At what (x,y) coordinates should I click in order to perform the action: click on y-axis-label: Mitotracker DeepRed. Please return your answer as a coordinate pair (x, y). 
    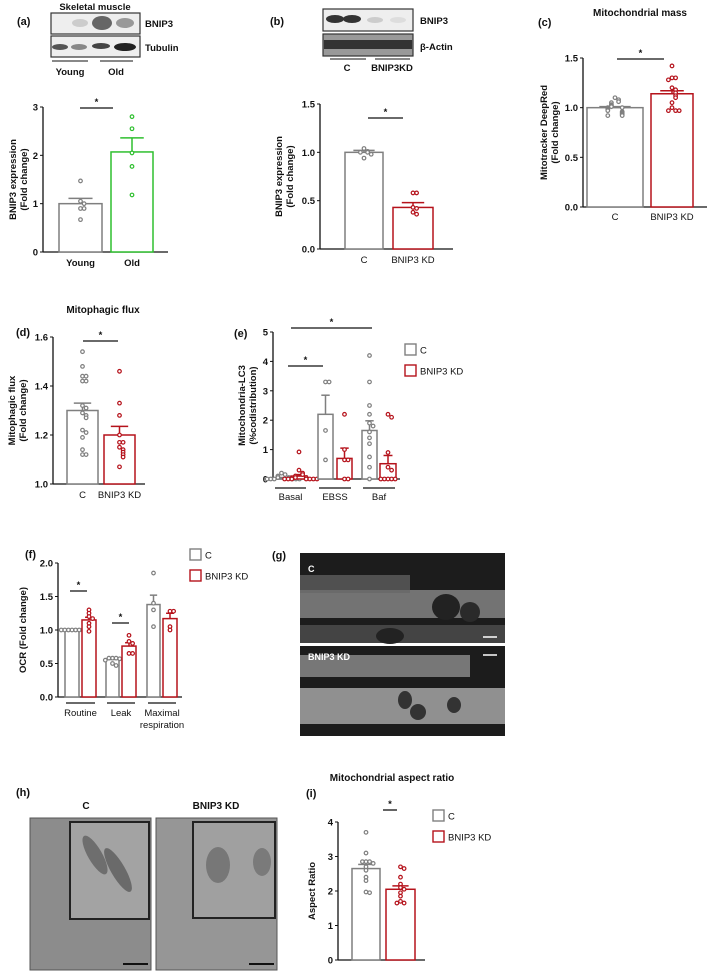
    Looking at the image, I should click on (544, 132).